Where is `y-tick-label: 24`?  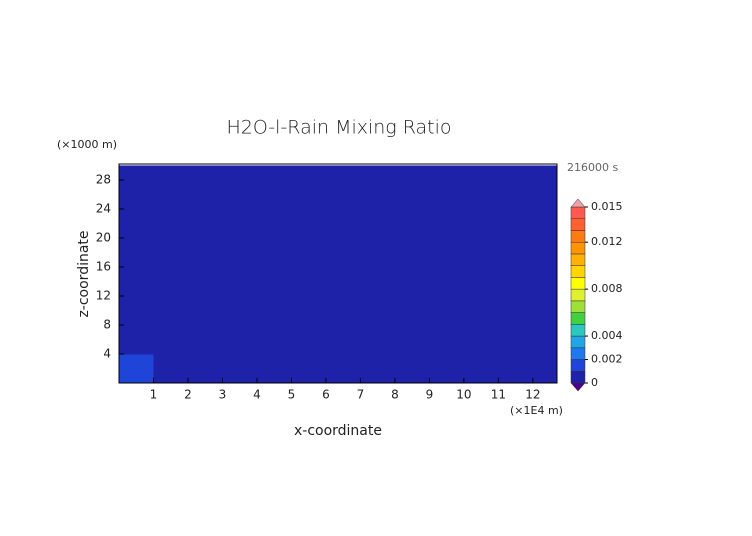 y-tick-label: 24 is located at coordinates (103, 208).